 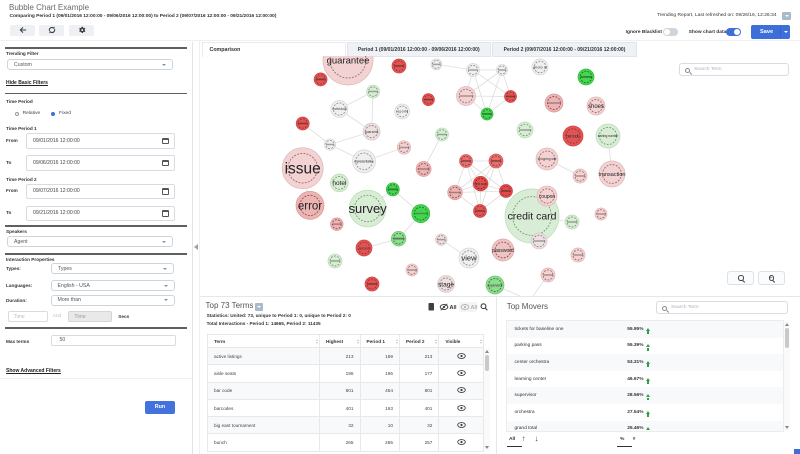 What do you see at coordinates (367, 208) in the screenshot?
I see `svg-text: survey` at bounding box center [367, 208].